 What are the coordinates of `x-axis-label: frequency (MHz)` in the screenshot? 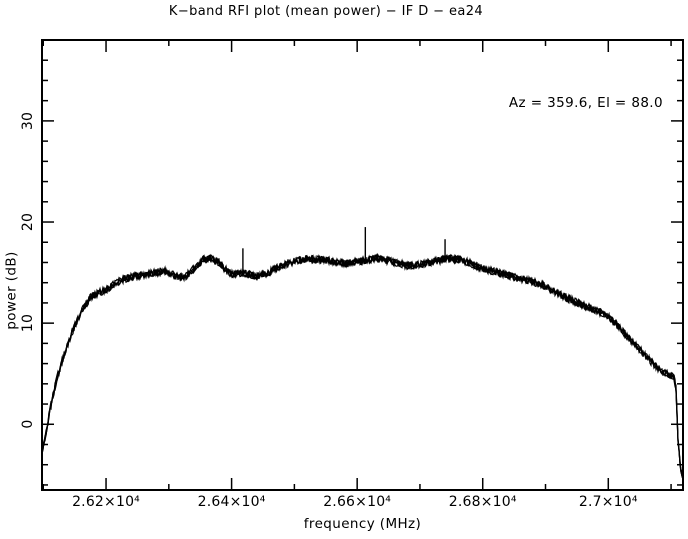 It's located at (362, 524).